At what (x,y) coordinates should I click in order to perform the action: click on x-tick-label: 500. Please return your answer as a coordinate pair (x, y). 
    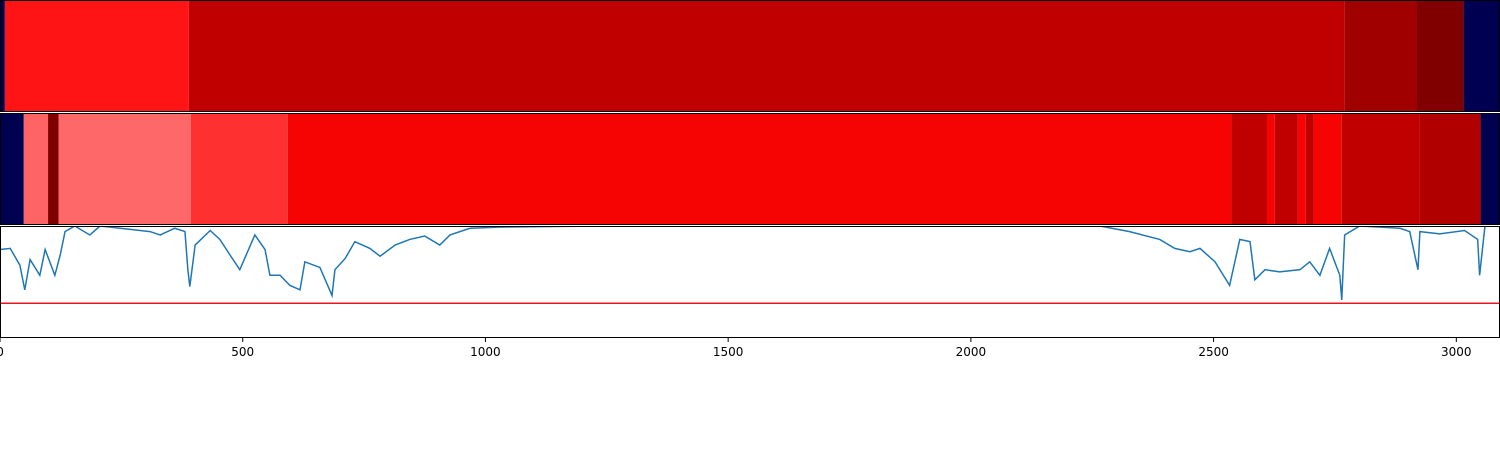
    Looking at the image, I should click on (242, 352).